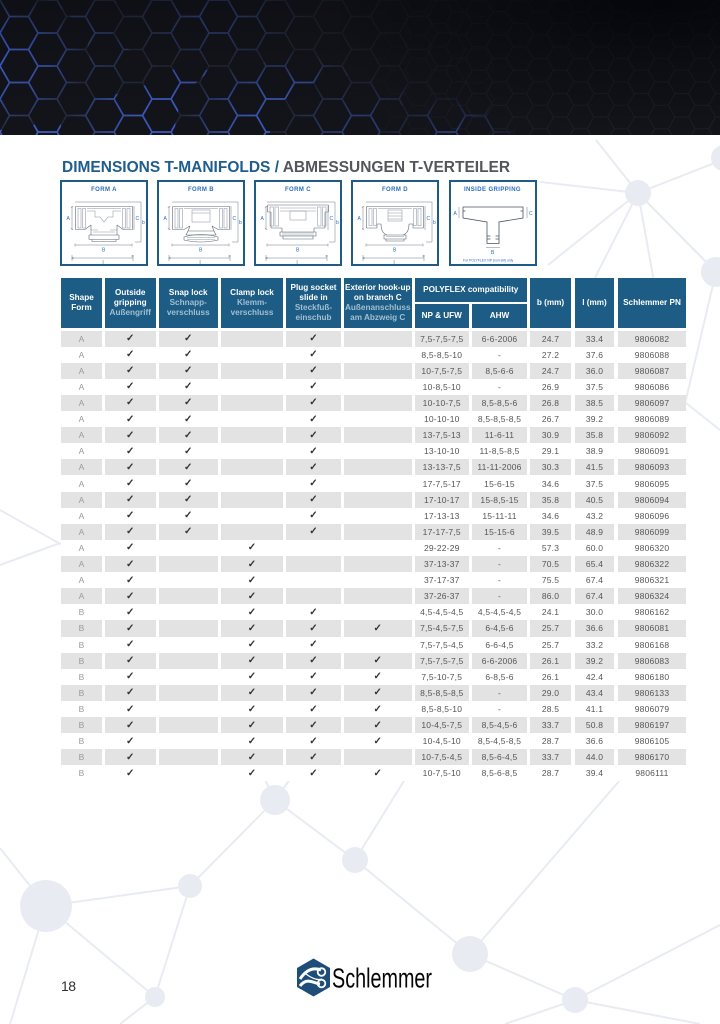 Image resolution: width=720 pixels, height=1024 pixels. What do you see at coordinates (488, 261) in the screenshot?
I see `svg-text:For POLYFLEX NP (non-slit) onl: For POLYFLEX NP (non-slit) only` at bounding box center [488, 261].